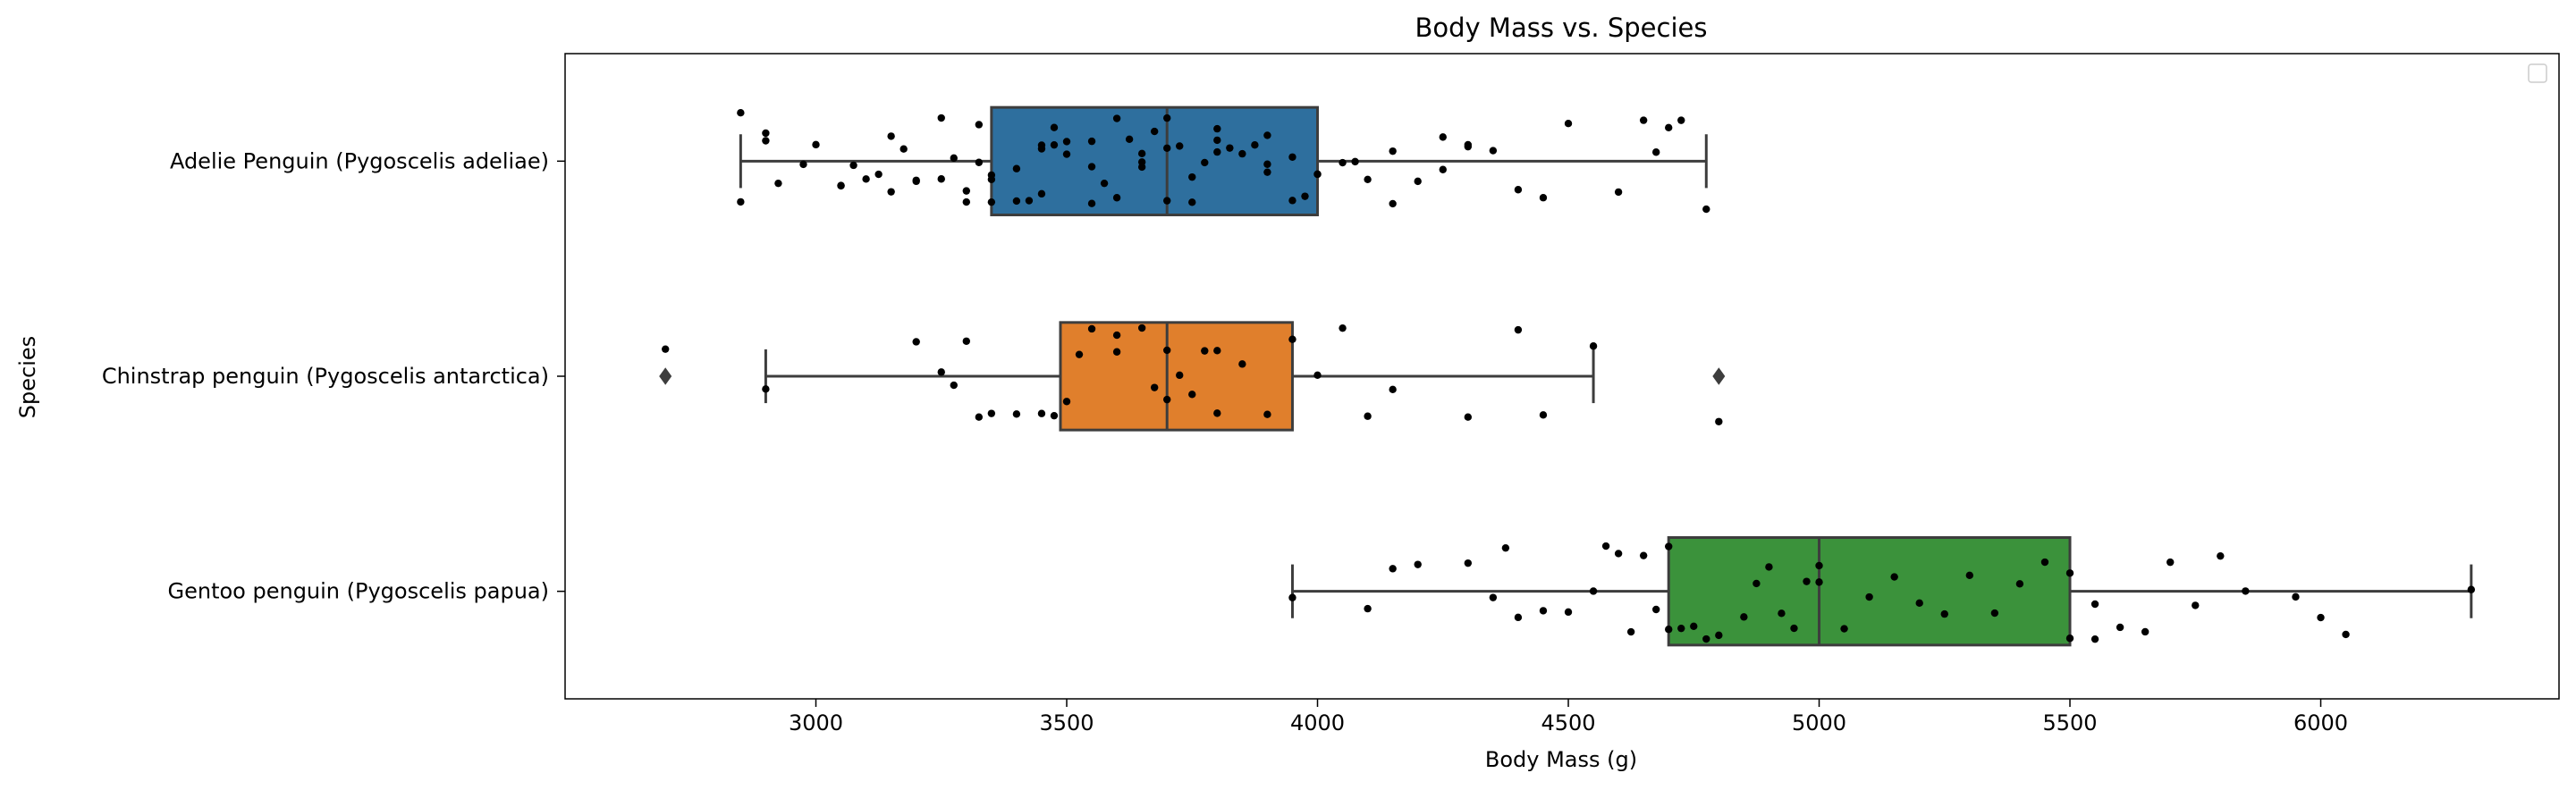 The height and width of the screenshot is (790, 2576). Describe the element at coordinates (1561, 28) in the screenshot. I see `chart-title: Body Mass vs. Species` at that location.